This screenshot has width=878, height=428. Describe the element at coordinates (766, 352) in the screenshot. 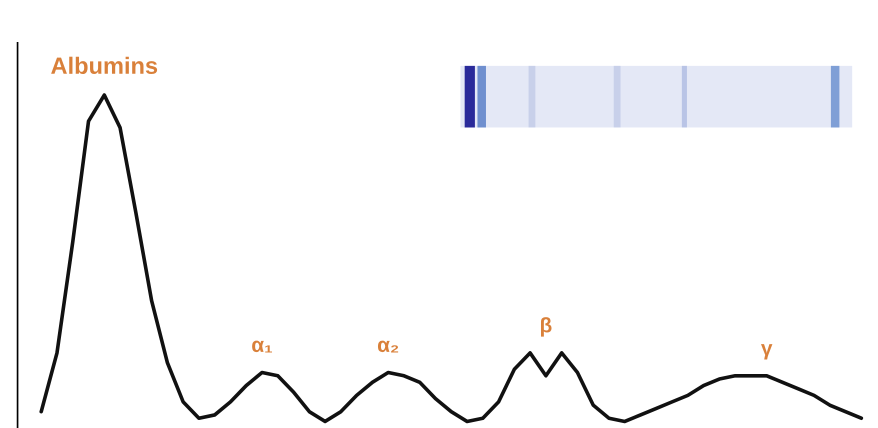

I see `annotation: γ` at that location.